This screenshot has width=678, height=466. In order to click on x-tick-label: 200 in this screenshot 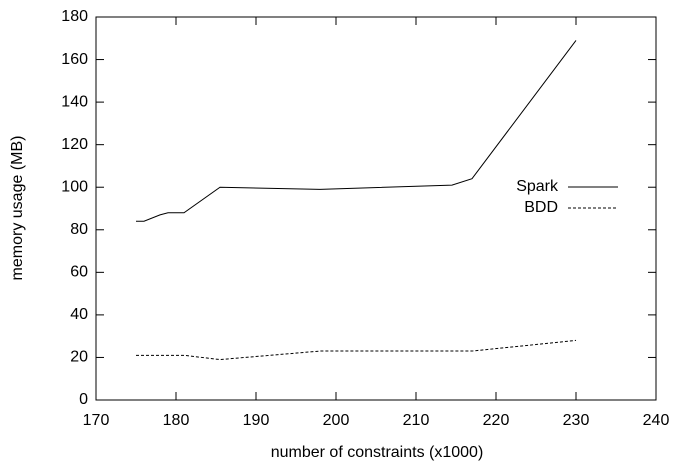, I will do `click(336, 420)`.